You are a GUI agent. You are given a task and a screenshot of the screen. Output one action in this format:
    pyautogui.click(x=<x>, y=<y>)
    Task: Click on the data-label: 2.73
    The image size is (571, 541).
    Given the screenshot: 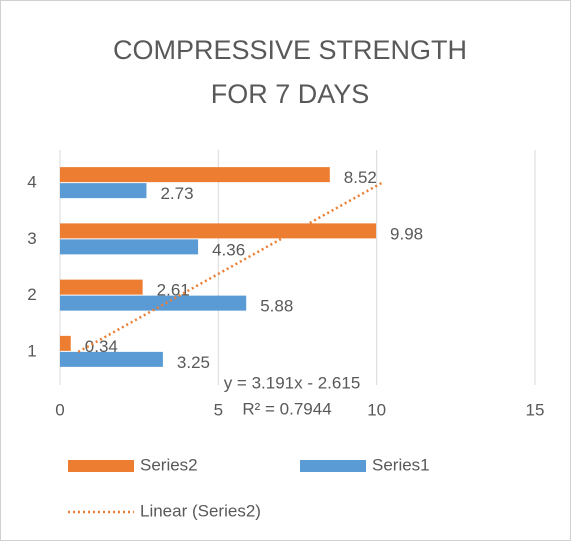 What is the action you would take?
    pyautogui.click(x=176, y=193)
    